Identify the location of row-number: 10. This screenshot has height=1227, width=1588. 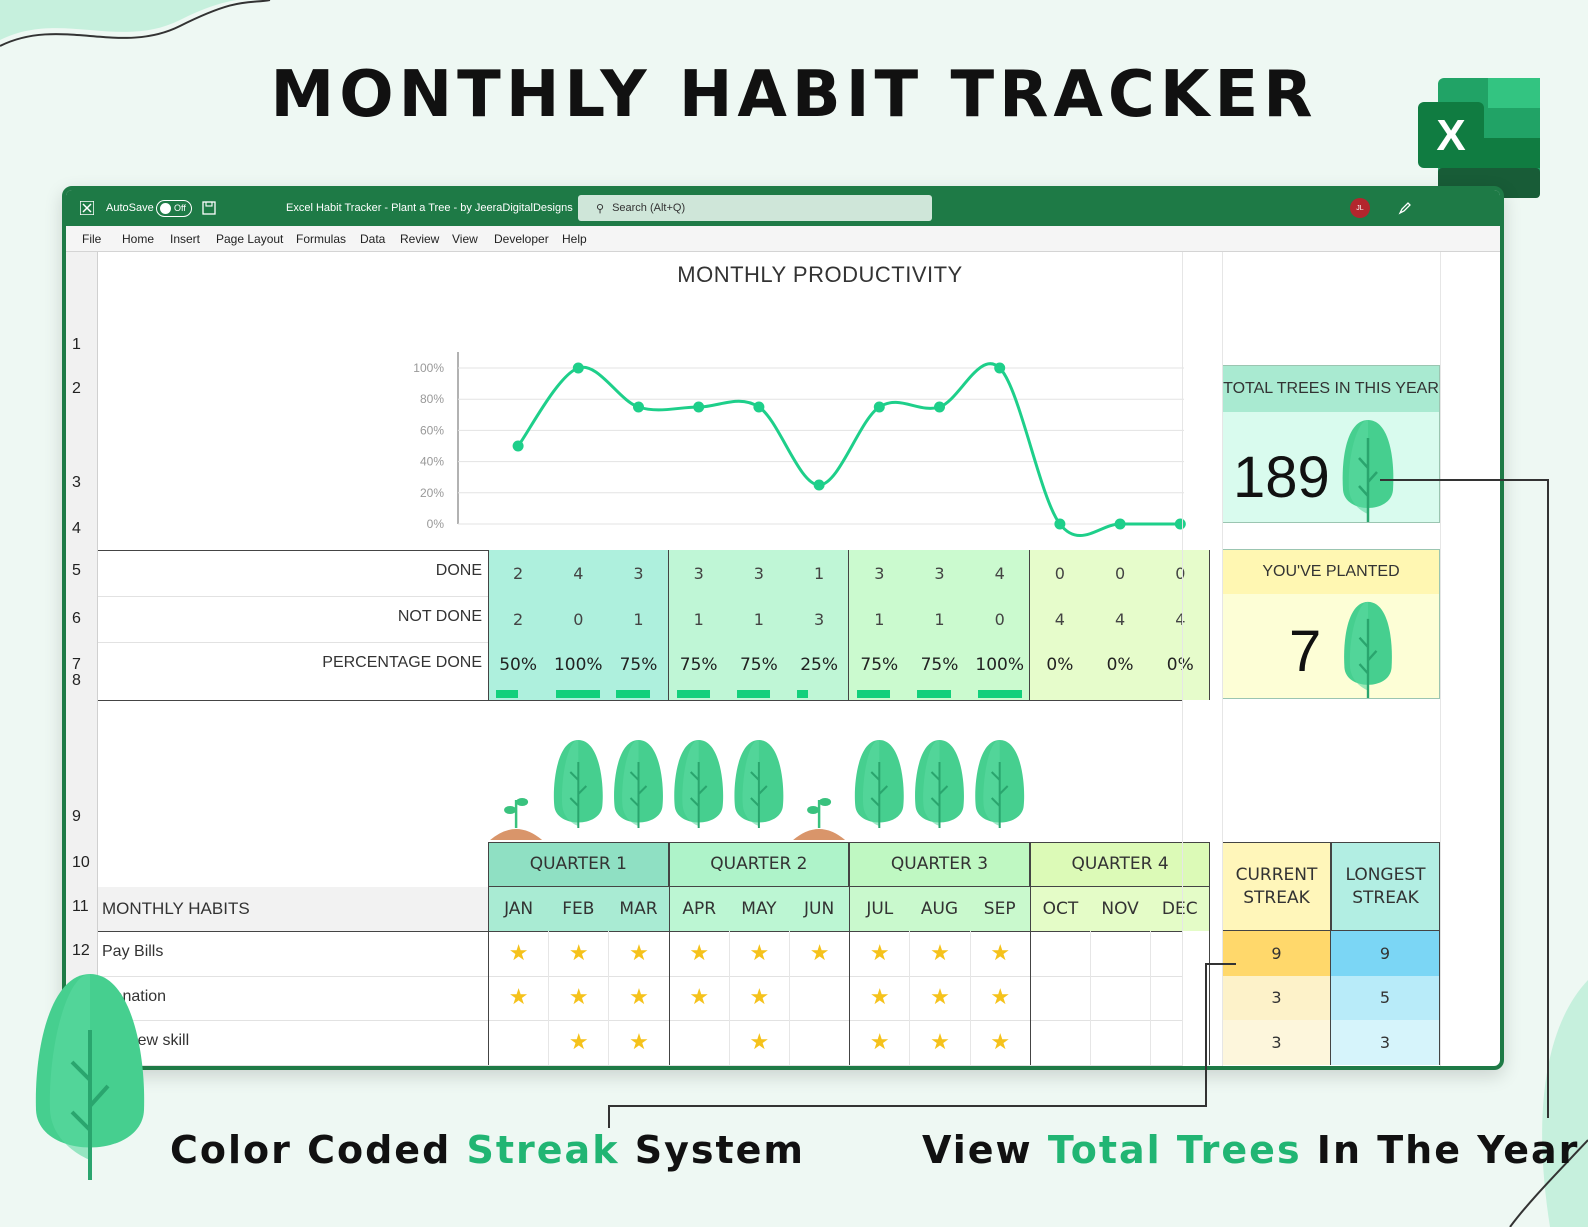
(81, 862).